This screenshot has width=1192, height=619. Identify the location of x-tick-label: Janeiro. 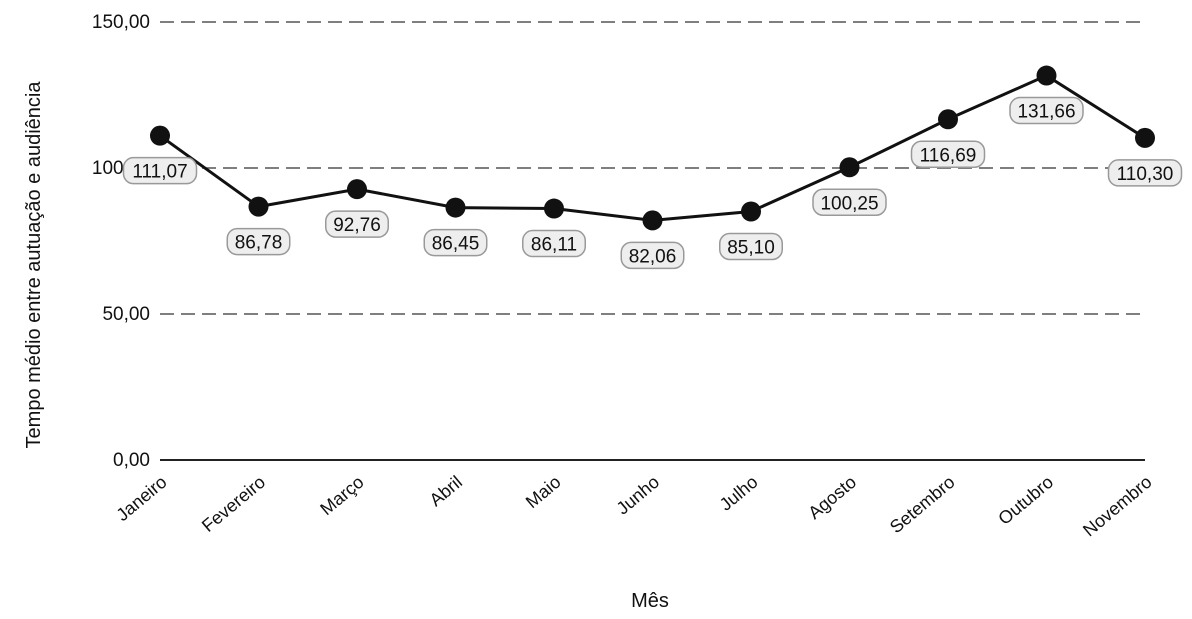
(141, 498).